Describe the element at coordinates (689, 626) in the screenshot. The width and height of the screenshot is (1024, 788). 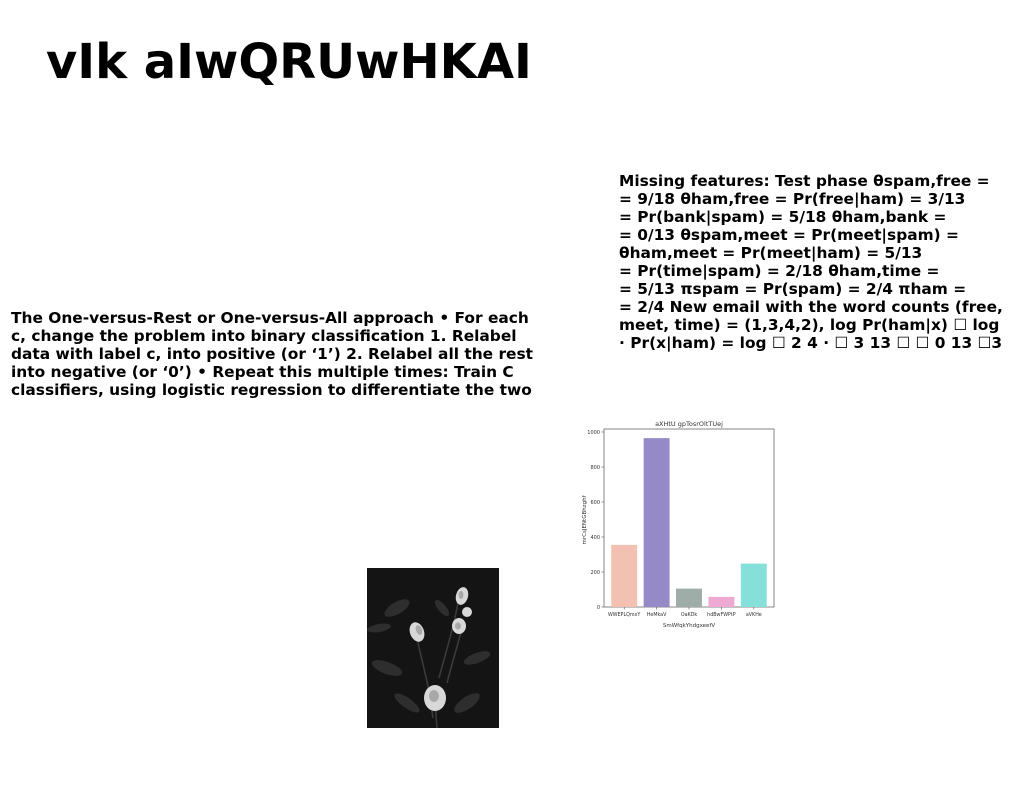
I see `chart-x-axis-label: SmWfqkYhdgxeefV` at that location.